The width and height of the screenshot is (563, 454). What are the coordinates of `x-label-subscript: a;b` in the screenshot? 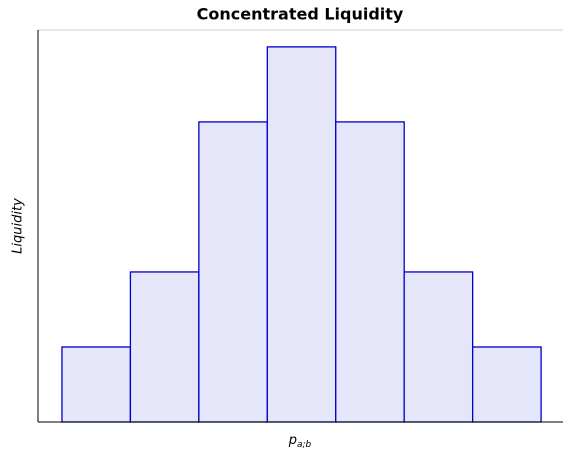 It's located at (304, 445).